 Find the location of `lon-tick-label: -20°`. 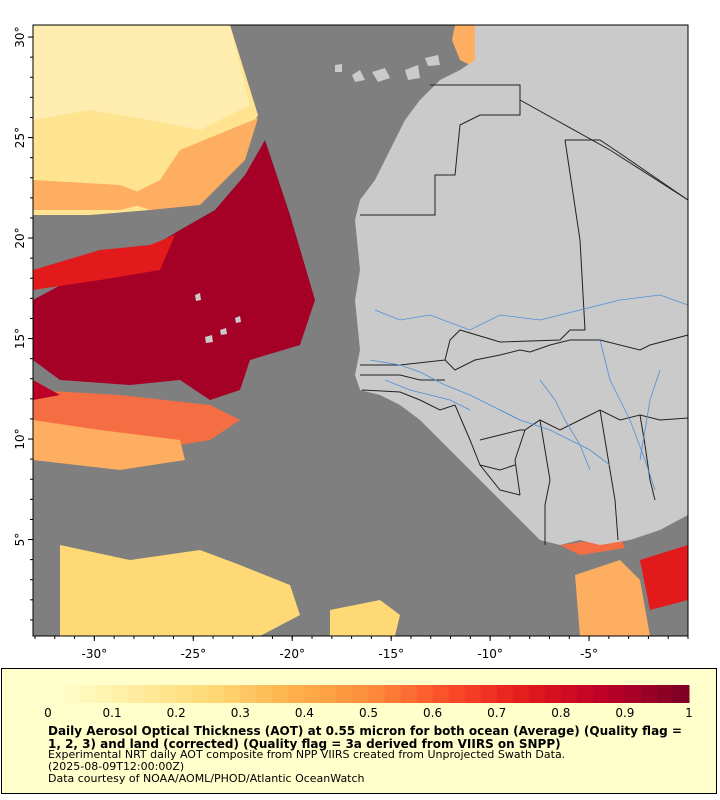

lon-tick-label: -20° is located at coordinates (292, 654).